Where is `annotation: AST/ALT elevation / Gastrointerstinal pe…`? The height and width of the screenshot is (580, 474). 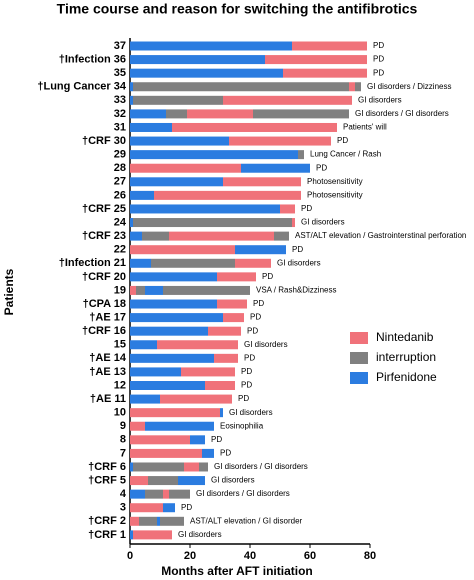
annotation: AST/ALT elevation / Gastrointerstinal pe… is located at coordinates (380, 235).